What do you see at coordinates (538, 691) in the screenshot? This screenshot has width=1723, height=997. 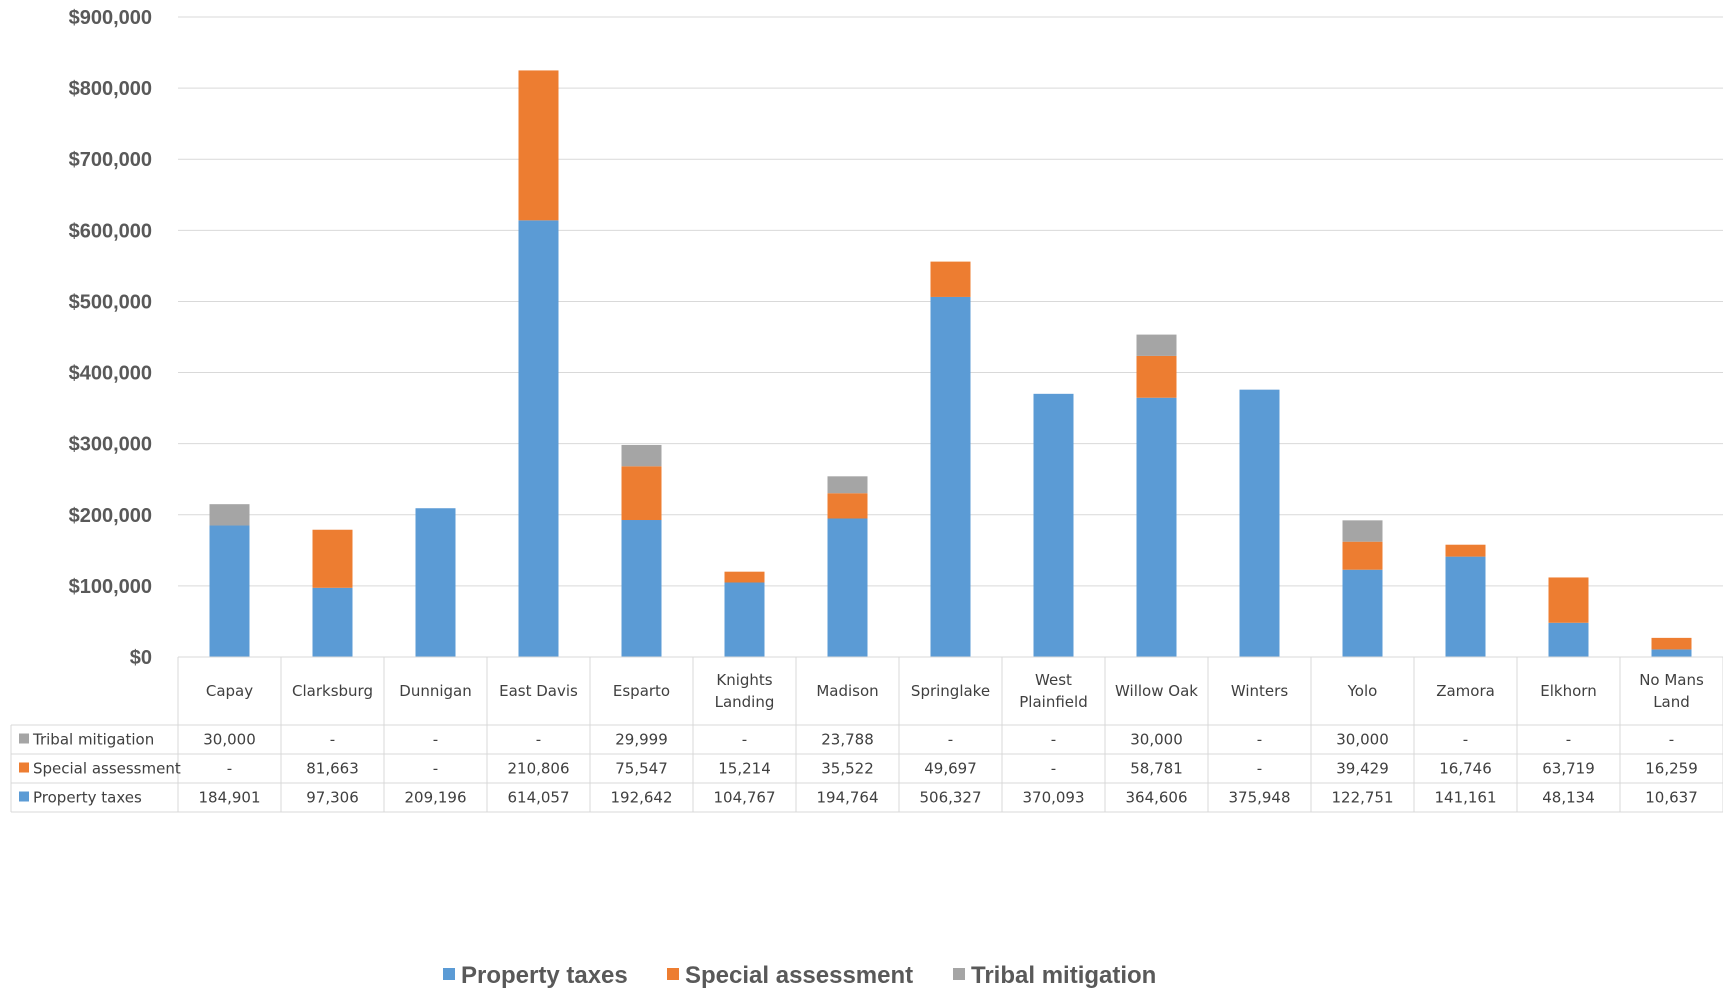 I see `category-label: East Davis` at bounding box center [538, 691].